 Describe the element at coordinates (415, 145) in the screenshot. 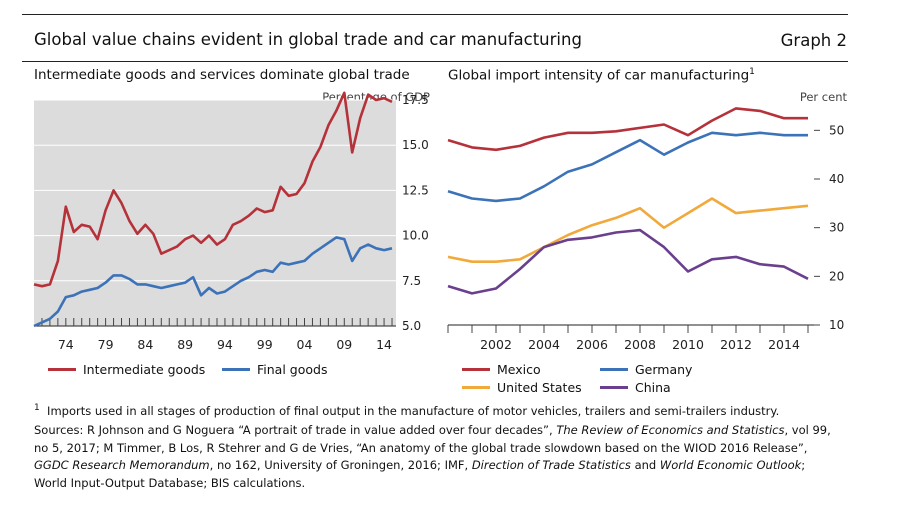

I see `y-tick-label-0-4: 15.0` at that location.